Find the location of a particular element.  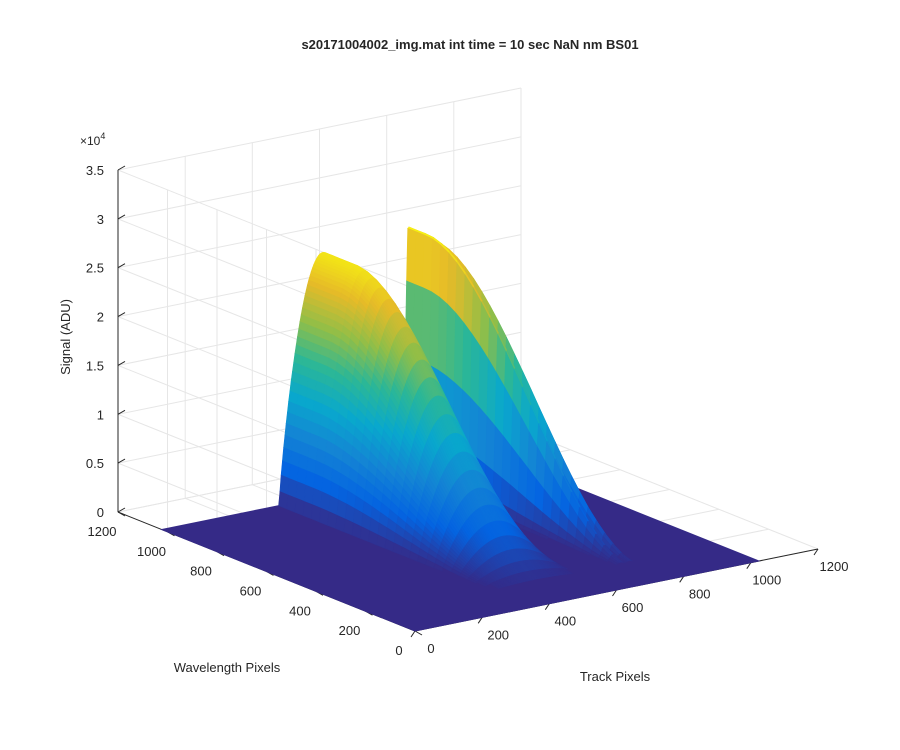

x-tick-label: 200 is located at coordinates (498, 634).